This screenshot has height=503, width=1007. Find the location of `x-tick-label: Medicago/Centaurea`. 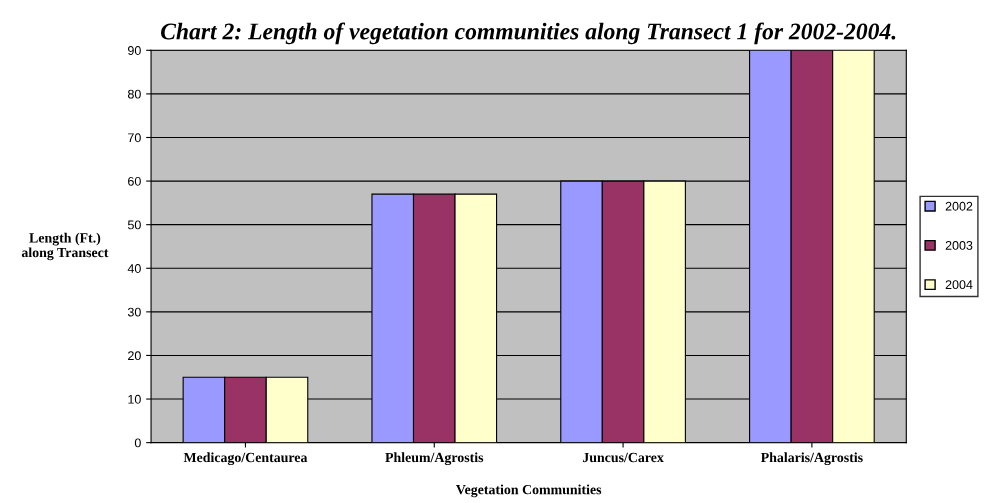

x-tick-label: Medicago/Centaurea is located at coordinates (245, 459).